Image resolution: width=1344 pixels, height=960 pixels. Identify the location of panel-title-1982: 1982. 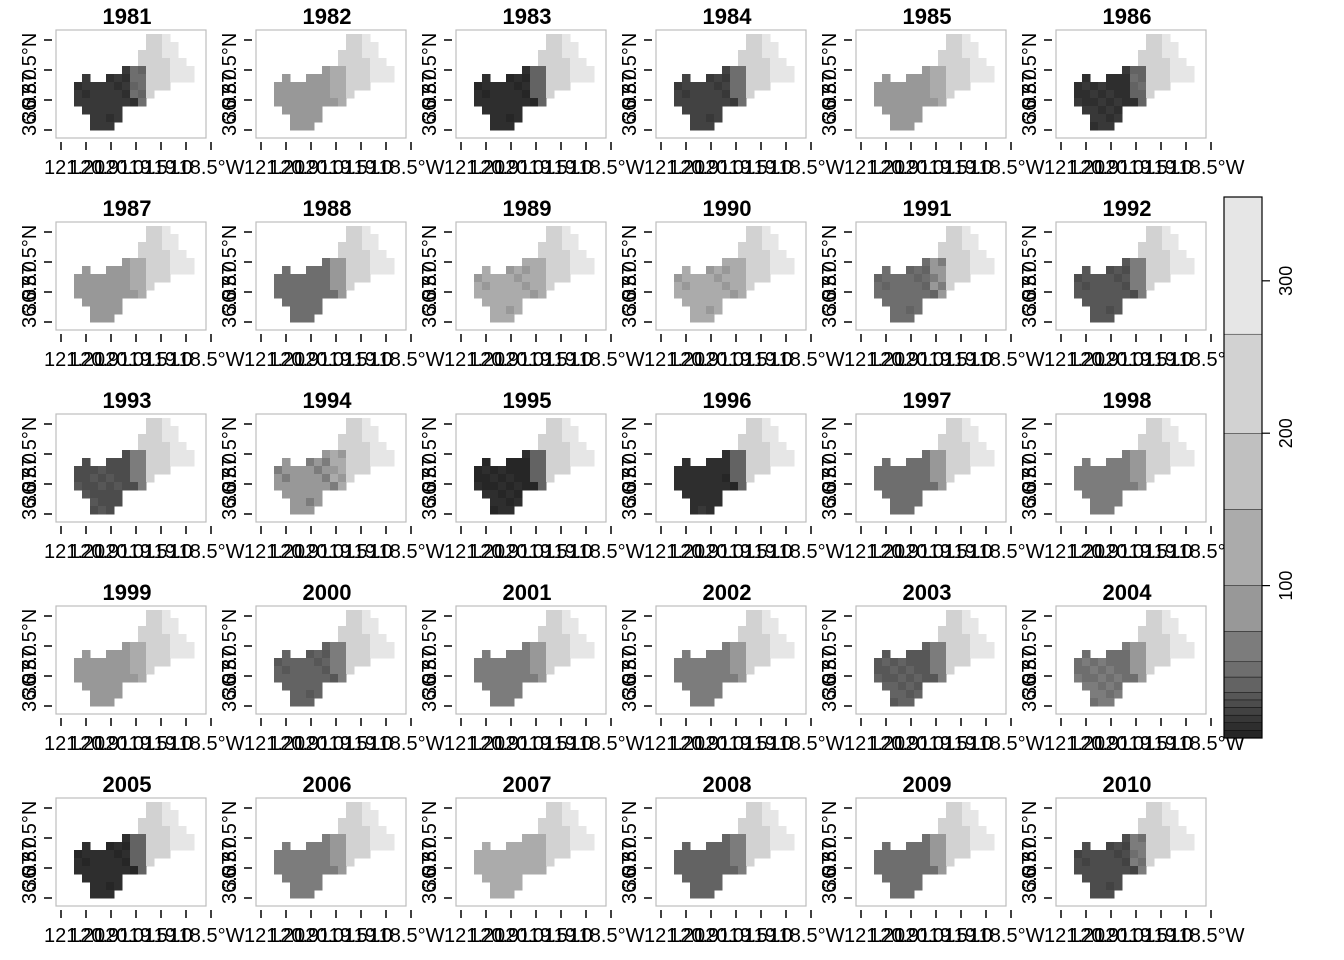
(327, 16).